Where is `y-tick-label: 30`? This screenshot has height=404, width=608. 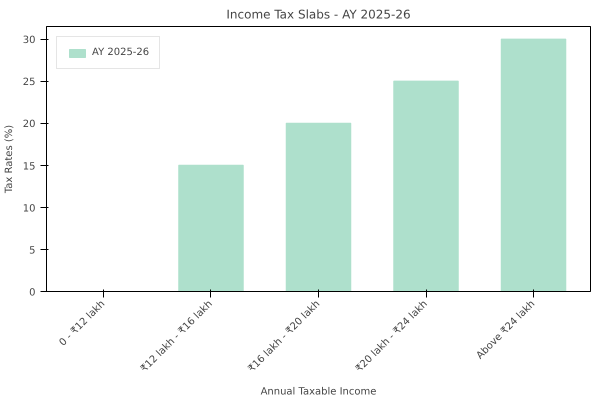
y-tick-label: 30 is located at coordinates (29, 40).